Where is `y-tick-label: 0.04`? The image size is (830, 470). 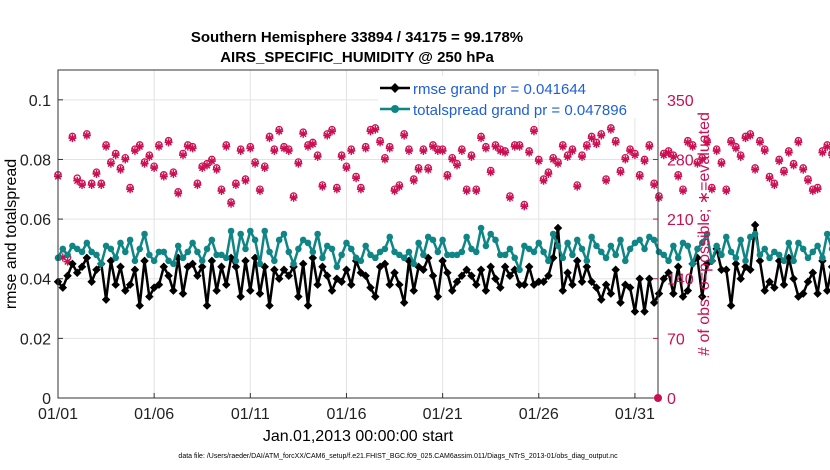 y-tick-label: 0.04 is located at coordinates (35, 280).